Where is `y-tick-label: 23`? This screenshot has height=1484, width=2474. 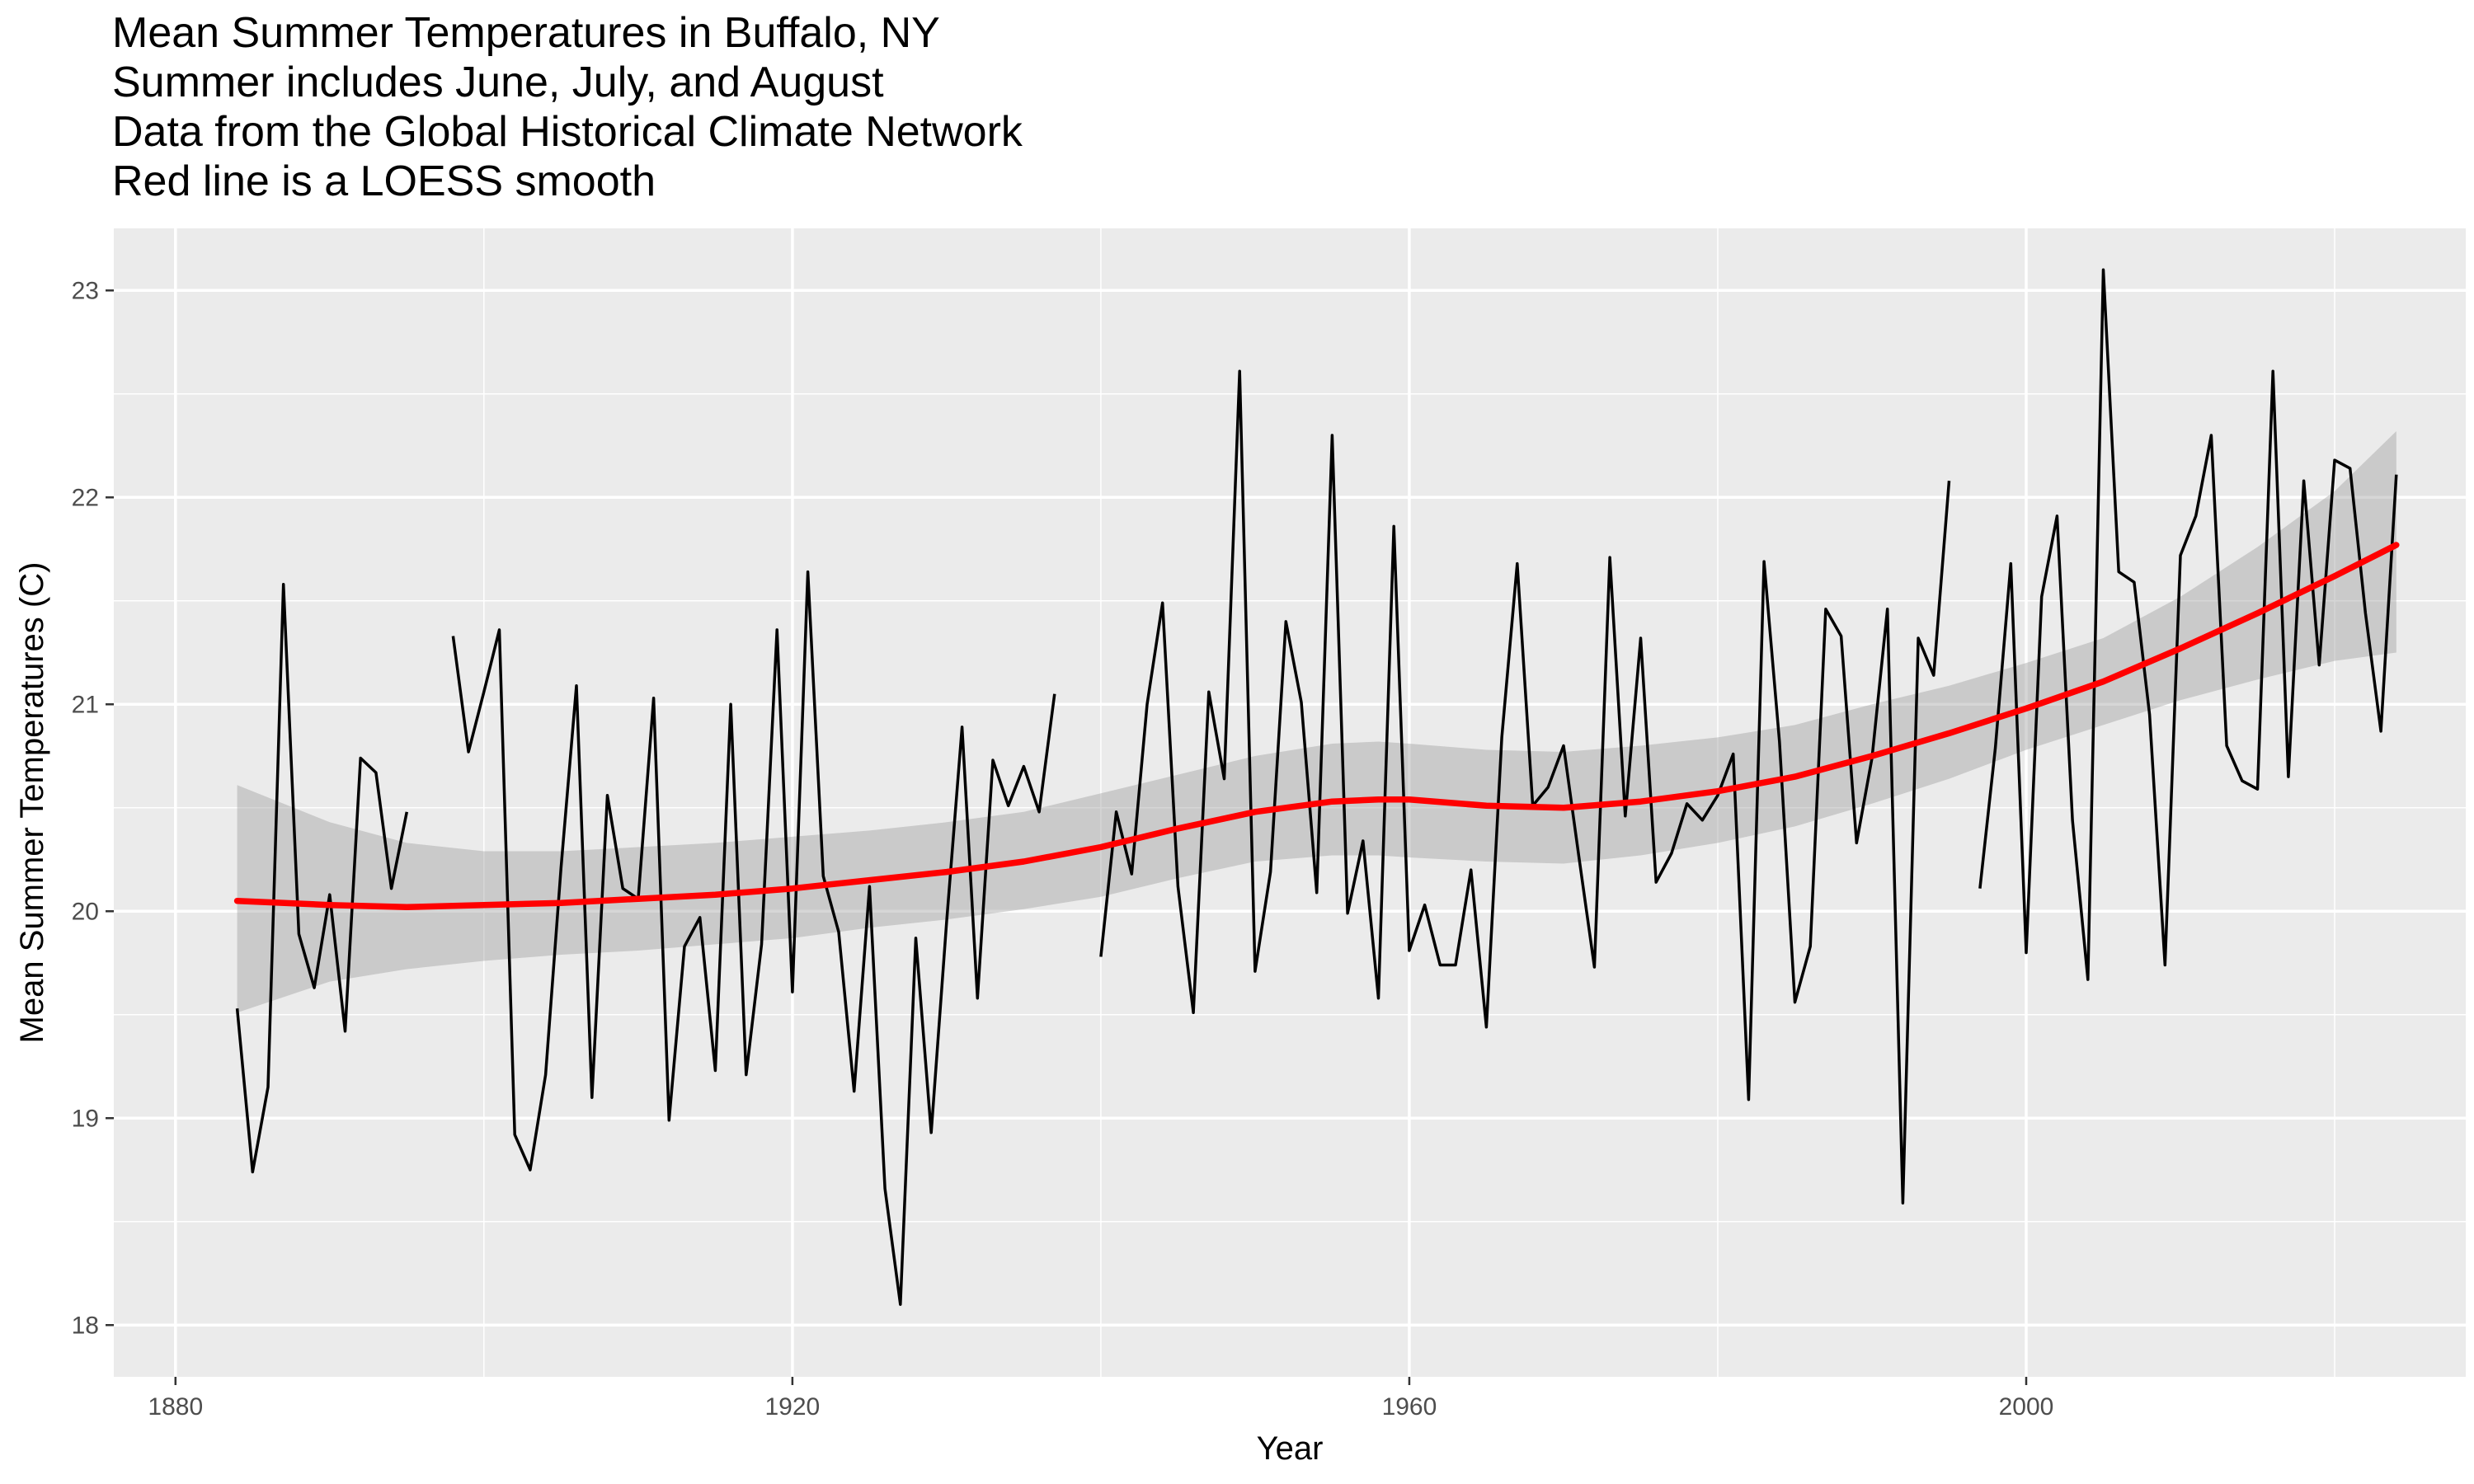
y-tick-label: 23 is located at coordinates (85, 290).